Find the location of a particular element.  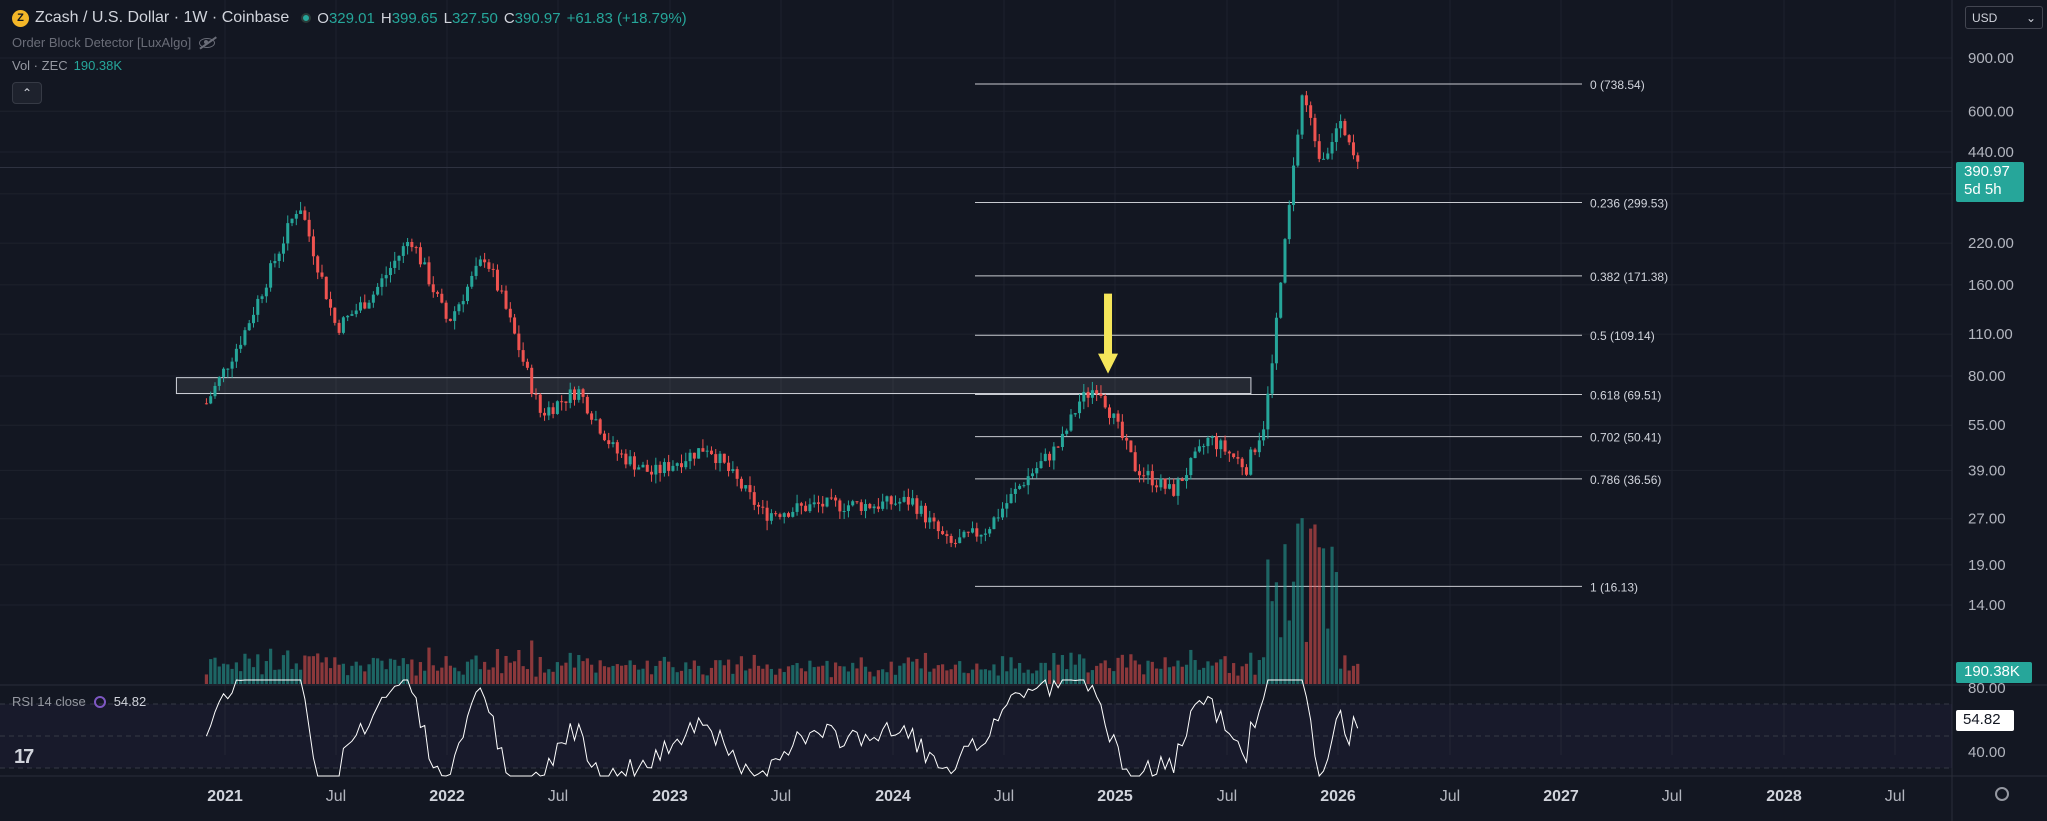

last-price-tag: 390.97 5d 5h is located at coordinates (1990, 182).